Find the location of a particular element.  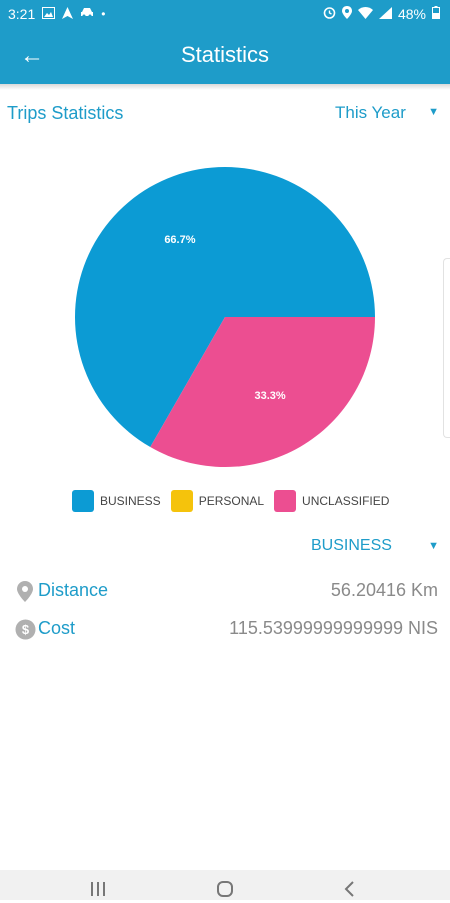

location-pin-icon is located at coordinates (25, 591).